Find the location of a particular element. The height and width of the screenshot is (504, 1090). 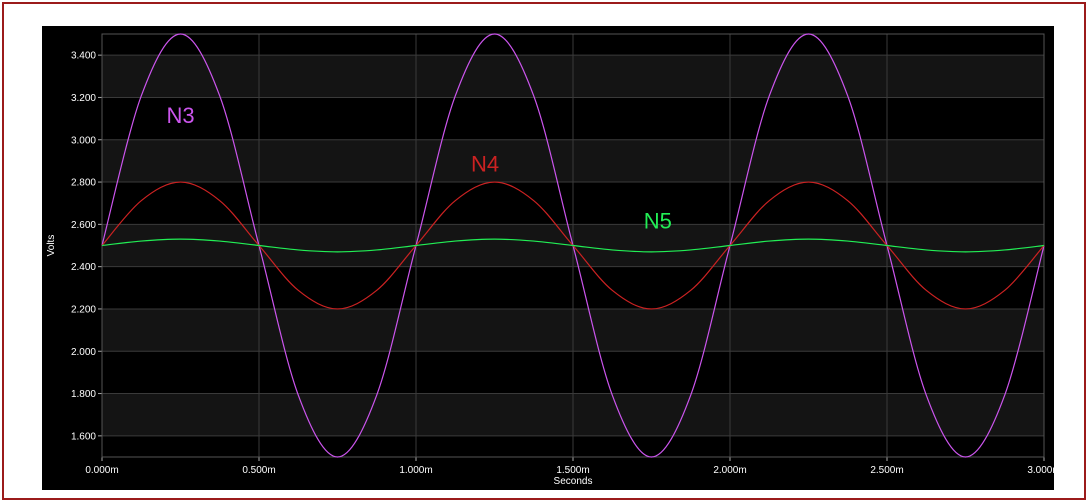

x-tick-label: 3.000m is located at coordinates (1040, 470).